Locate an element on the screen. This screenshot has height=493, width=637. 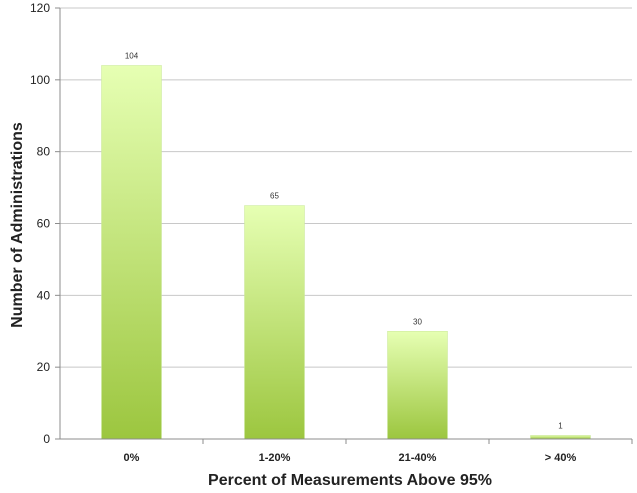
y-tick-label: 80 is located at coordinates (44, 152).